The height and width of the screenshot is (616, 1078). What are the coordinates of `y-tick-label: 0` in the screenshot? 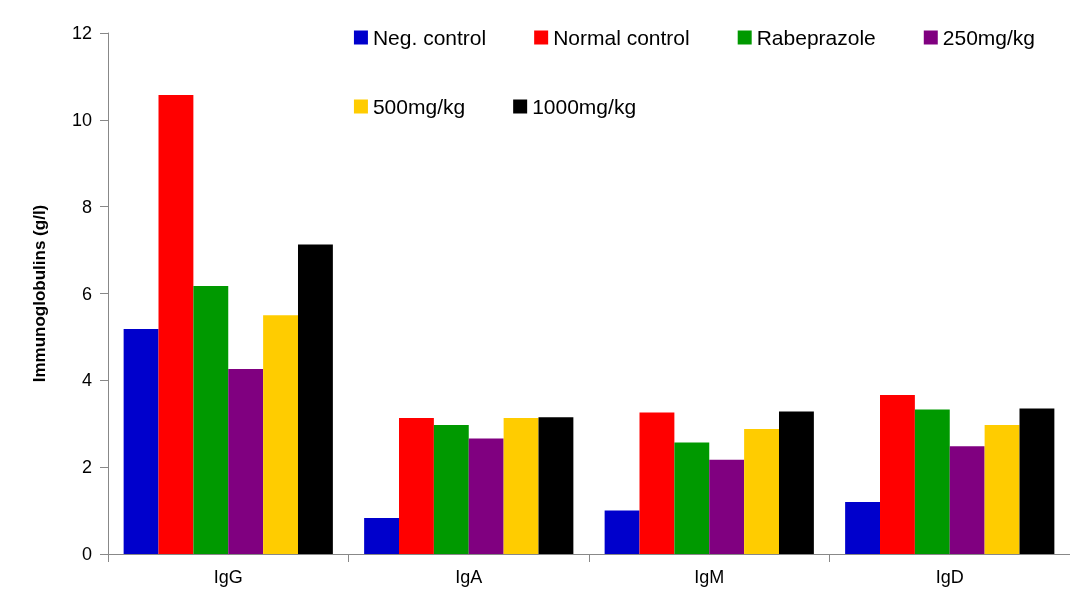 It's located at (86, 554).